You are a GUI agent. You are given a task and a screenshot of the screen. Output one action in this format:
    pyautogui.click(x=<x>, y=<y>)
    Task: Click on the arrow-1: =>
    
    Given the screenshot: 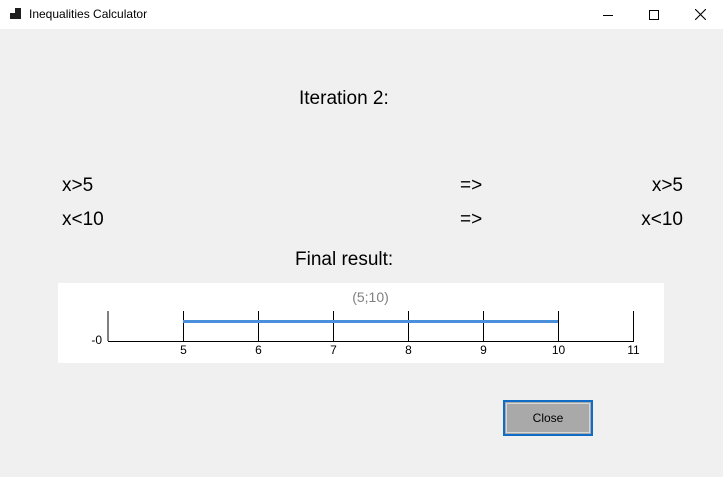 What is the action you would take?
    pyautogui.click(x=471, y=185)
    